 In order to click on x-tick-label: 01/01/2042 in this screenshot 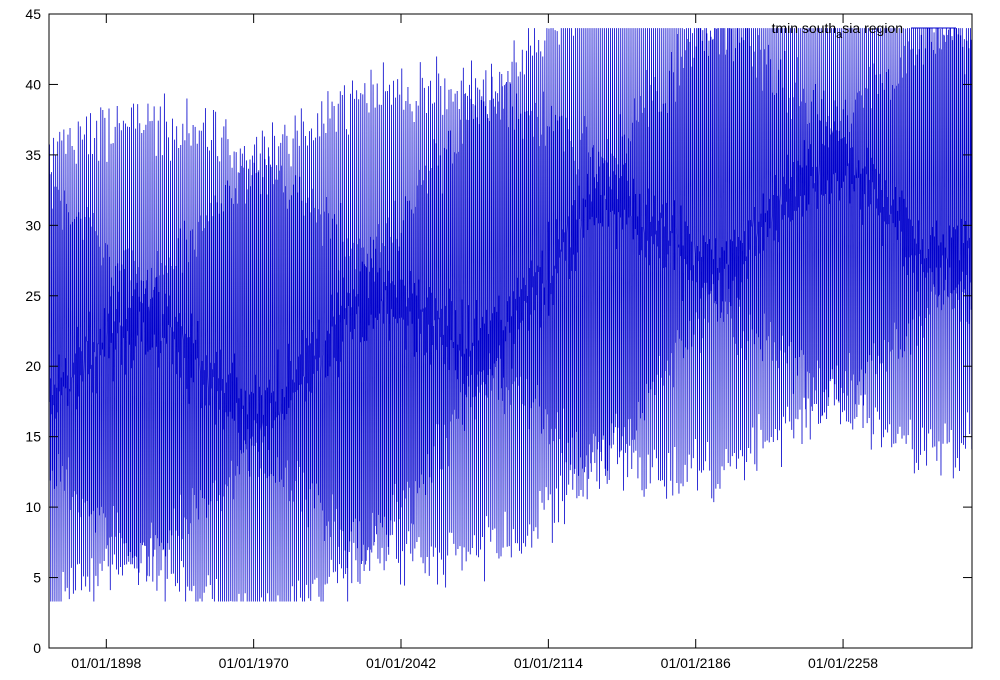, I will do `click(401, 663)`.